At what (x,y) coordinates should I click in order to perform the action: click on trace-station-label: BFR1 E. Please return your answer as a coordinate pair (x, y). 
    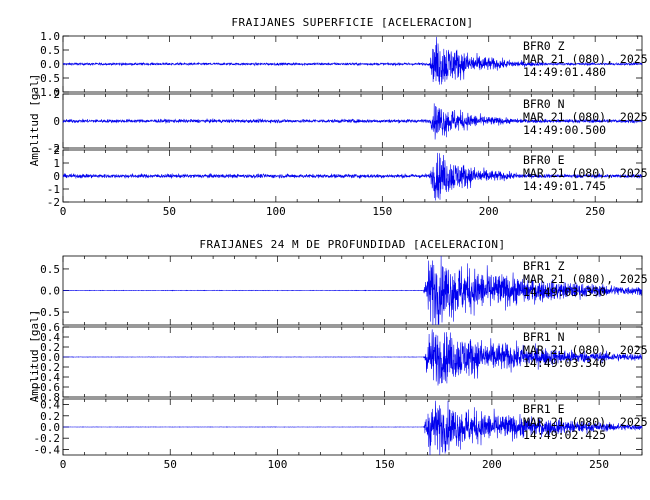
    Looking at the image, I should click on (544, 409).